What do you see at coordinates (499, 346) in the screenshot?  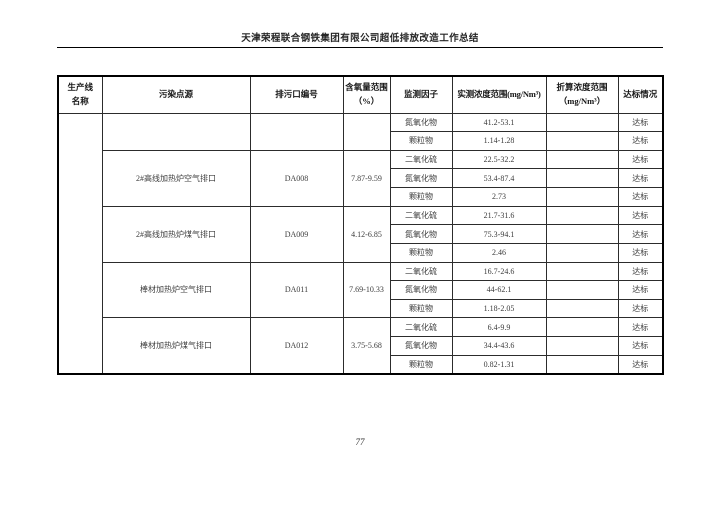 I see `measured-range-cell: 34.4-43.6` at bounding box center [499, 346].